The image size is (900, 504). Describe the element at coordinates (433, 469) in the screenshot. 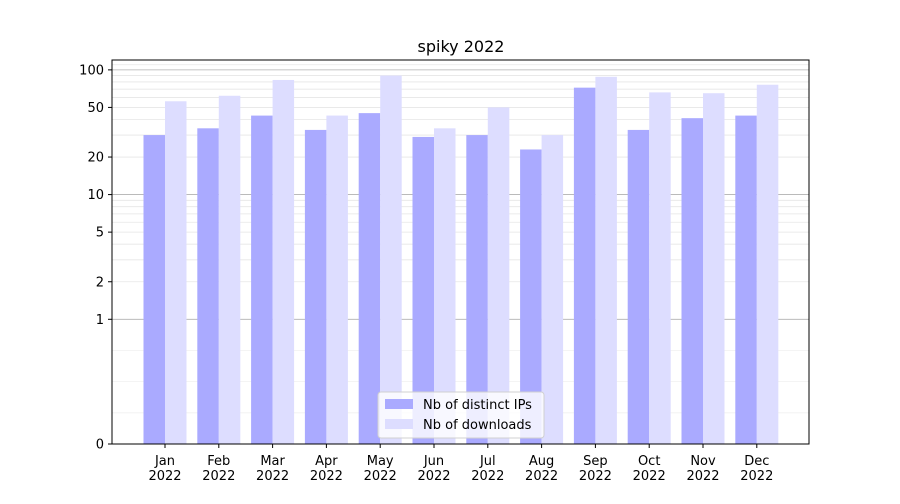

I see `x-tick-label: Jun 2022` at that location.